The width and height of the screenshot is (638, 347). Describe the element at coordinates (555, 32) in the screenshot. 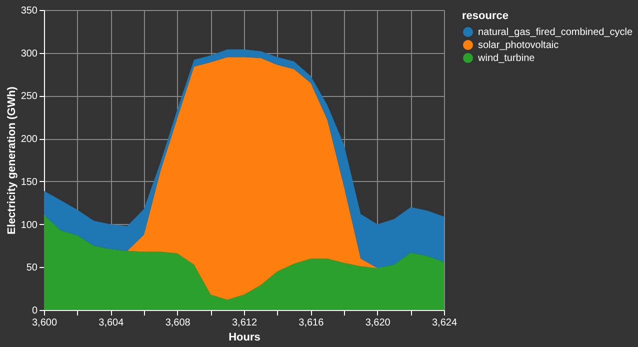

I see `legend-label: natural_gas_fired_combined_cycle` at that location.